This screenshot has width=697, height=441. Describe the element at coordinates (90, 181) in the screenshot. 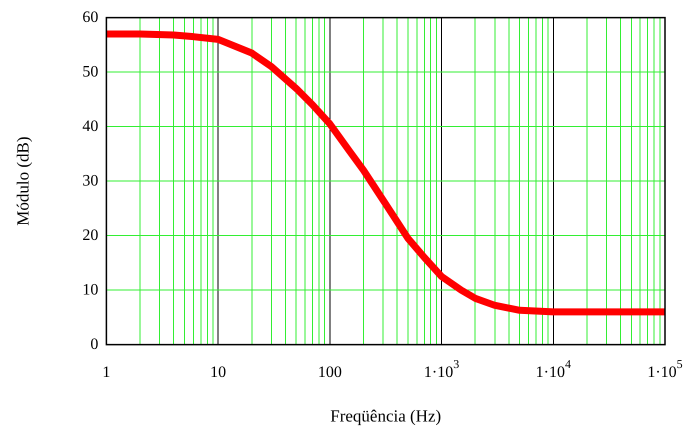

I see `y-tick-label: 30` at that location.